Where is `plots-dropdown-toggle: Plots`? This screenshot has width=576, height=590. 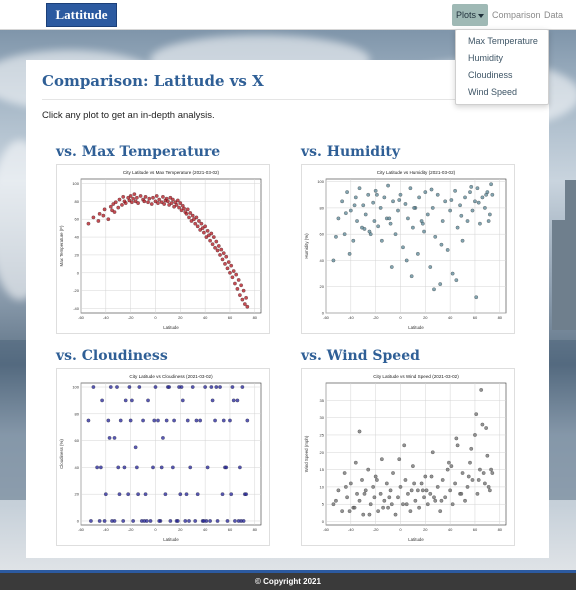
plots-dropdown-toggle: Plots is located at coordinates (470, 15).